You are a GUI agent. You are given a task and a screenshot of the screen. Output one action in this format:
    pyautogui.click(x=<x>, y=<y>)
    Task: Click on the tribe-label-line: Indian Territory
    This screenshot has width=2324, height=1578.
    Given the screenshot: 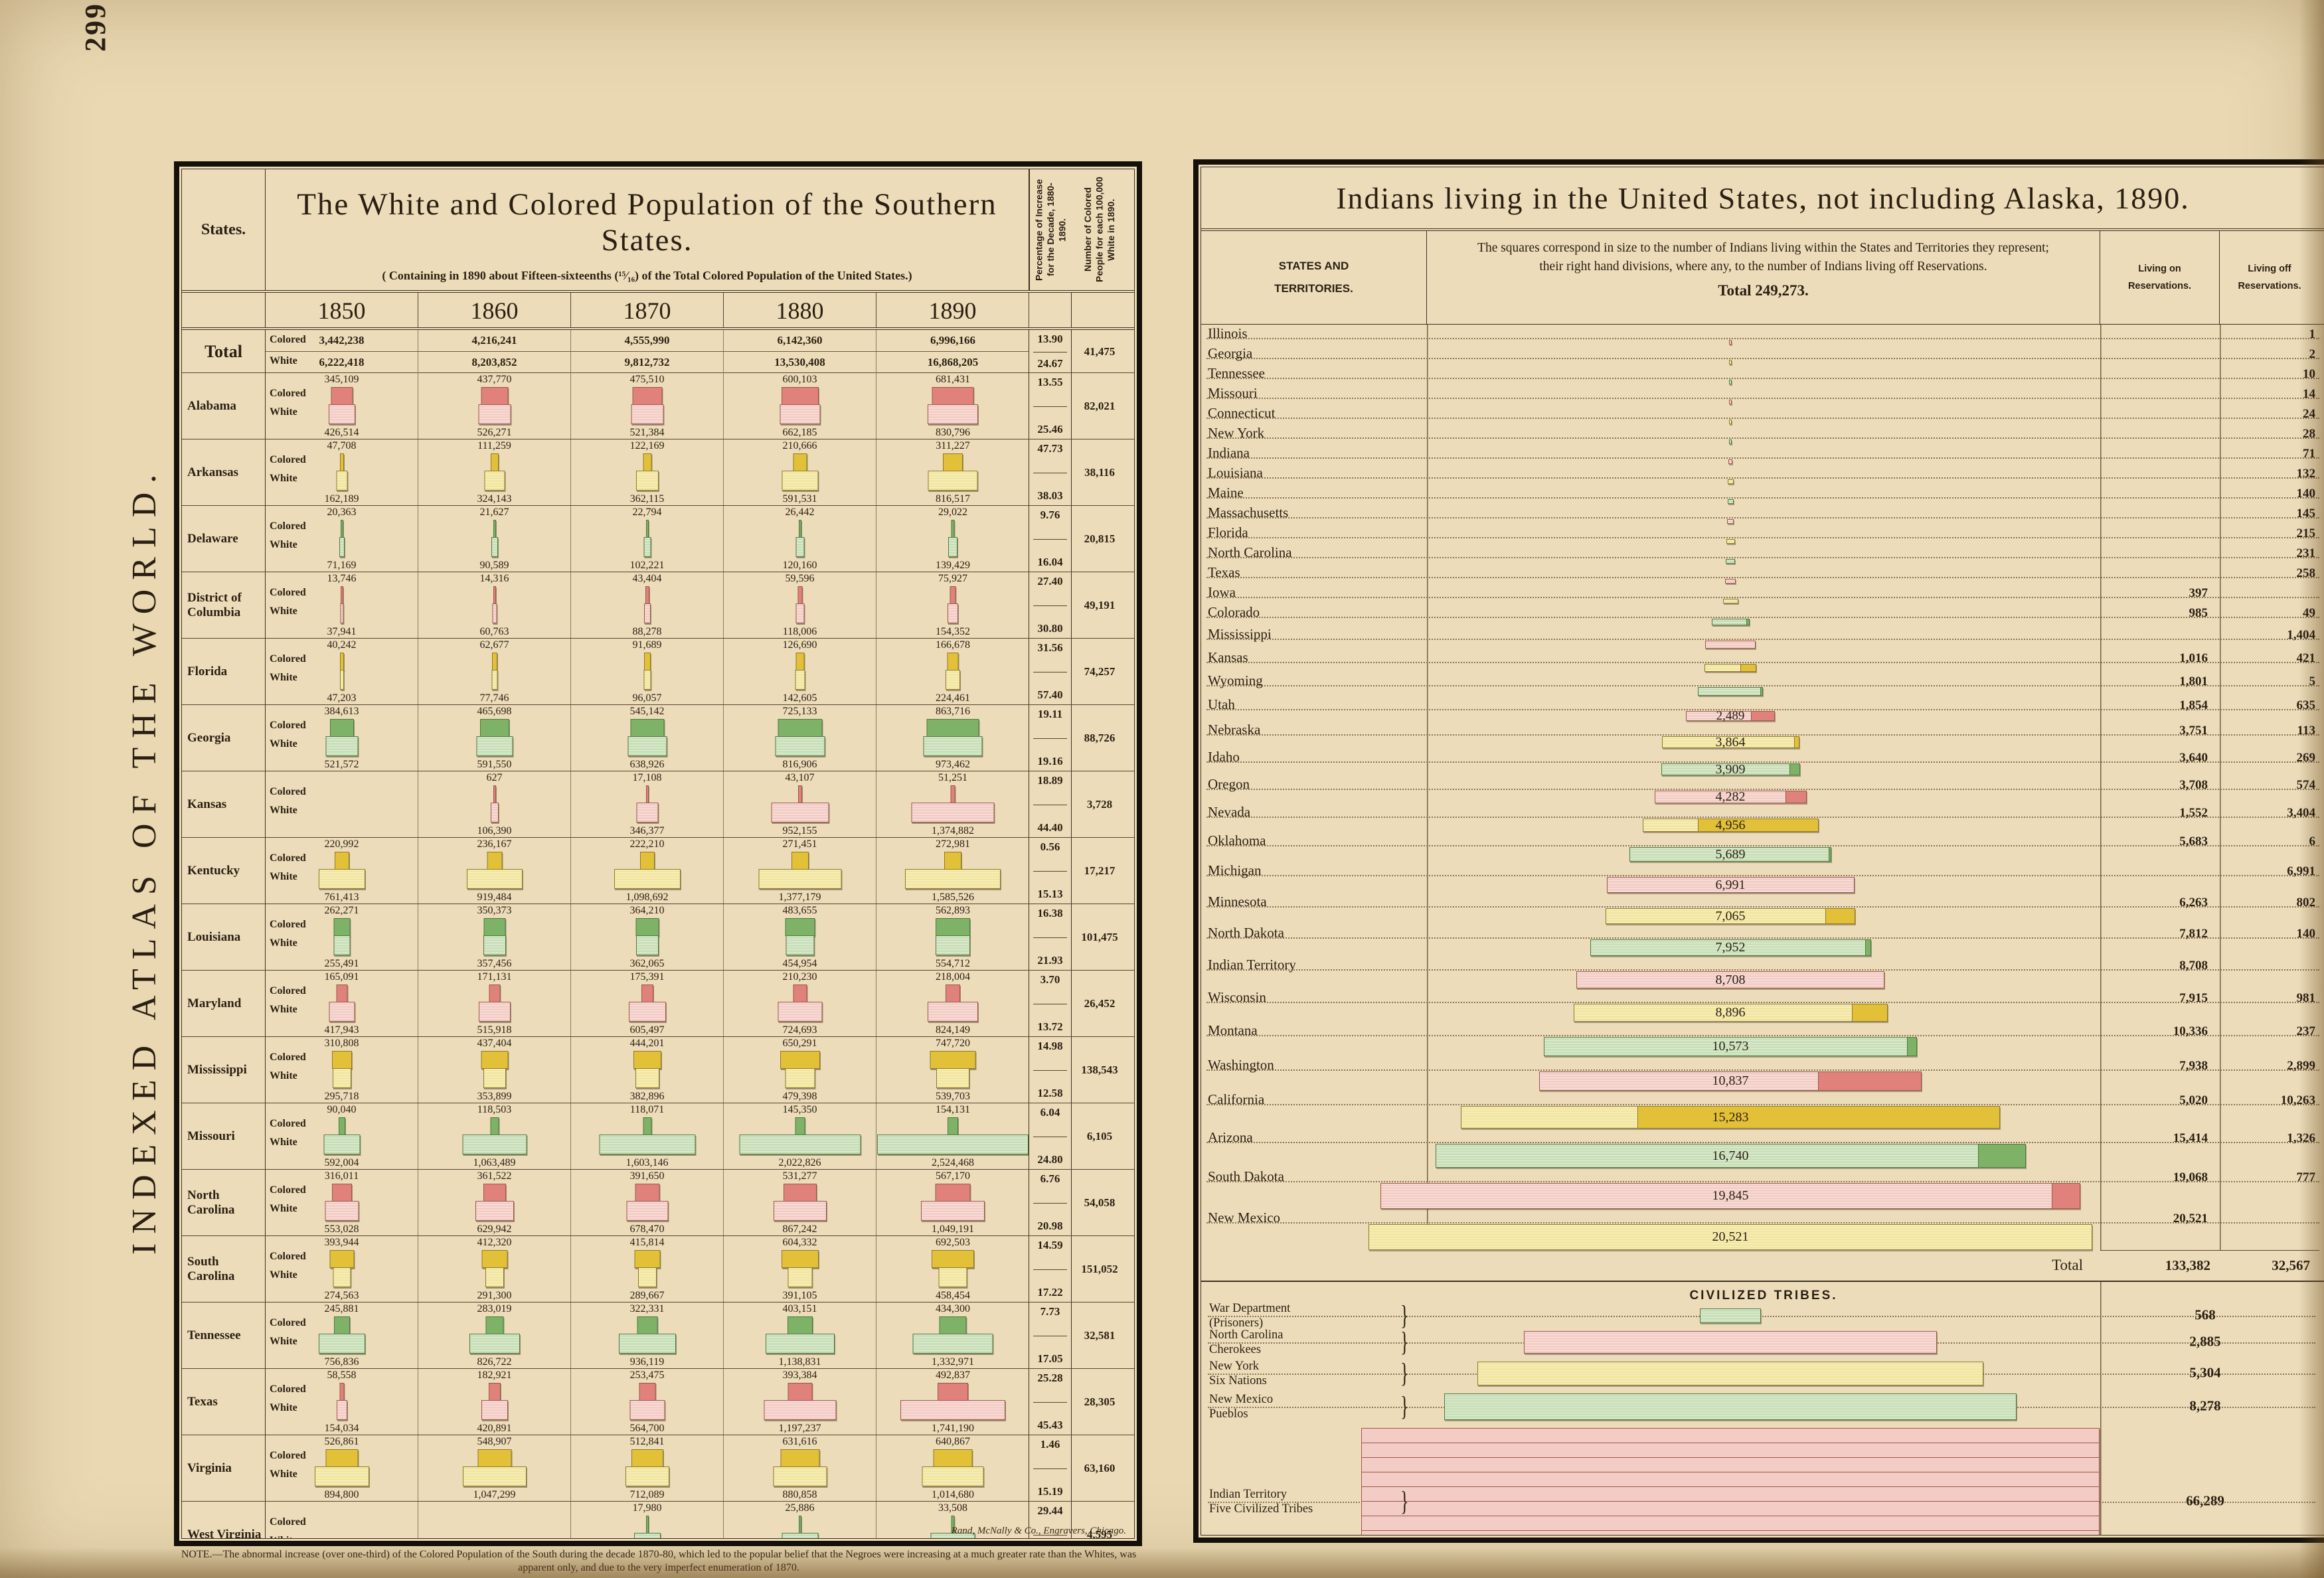 What is the action you would take?
    pyautogui.click(x=1248, y=1494)
    